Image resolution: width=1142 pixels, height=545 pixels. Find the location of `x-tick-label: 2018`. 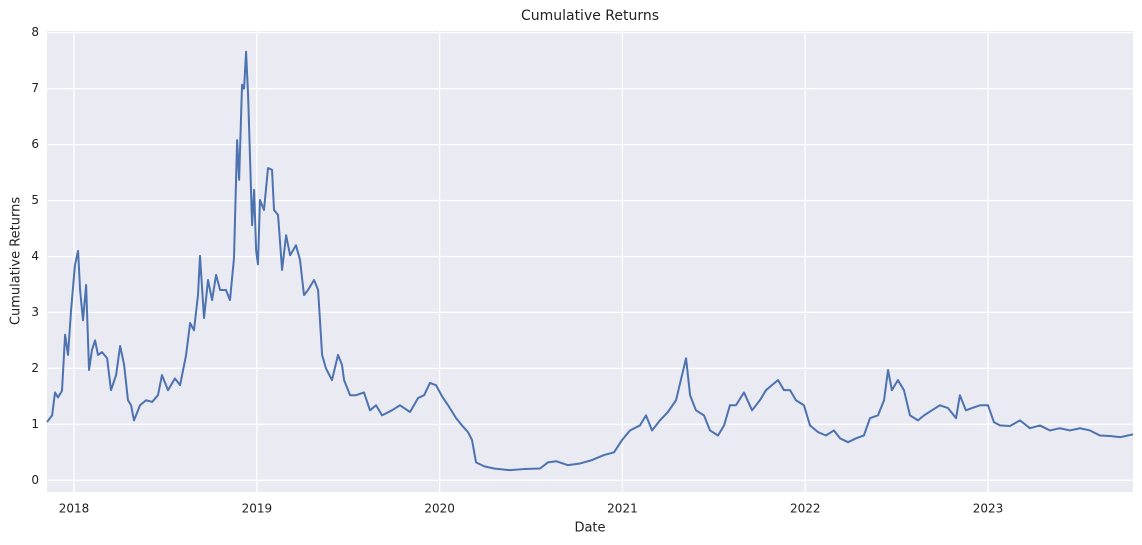

x-tick-label: 2018 is located at coordinates (74, 509).